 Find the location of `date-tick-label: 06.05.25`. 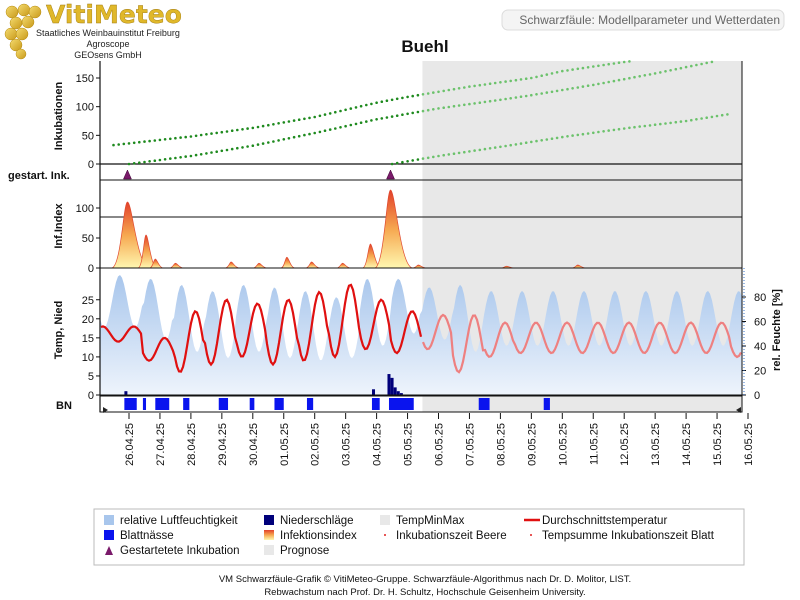

date-tick-label: 06.05.25 is located at coordinates (440, 444).